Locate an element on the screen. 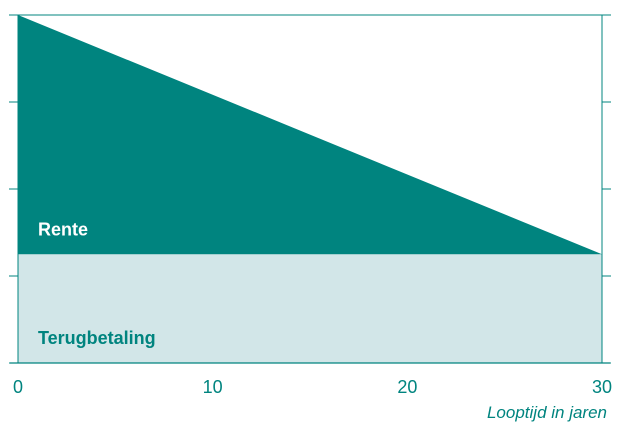 The width and height of the screenshot is (627, 423). x-axis-title: Looptijd in jaren is located at coordinates (547, 412).